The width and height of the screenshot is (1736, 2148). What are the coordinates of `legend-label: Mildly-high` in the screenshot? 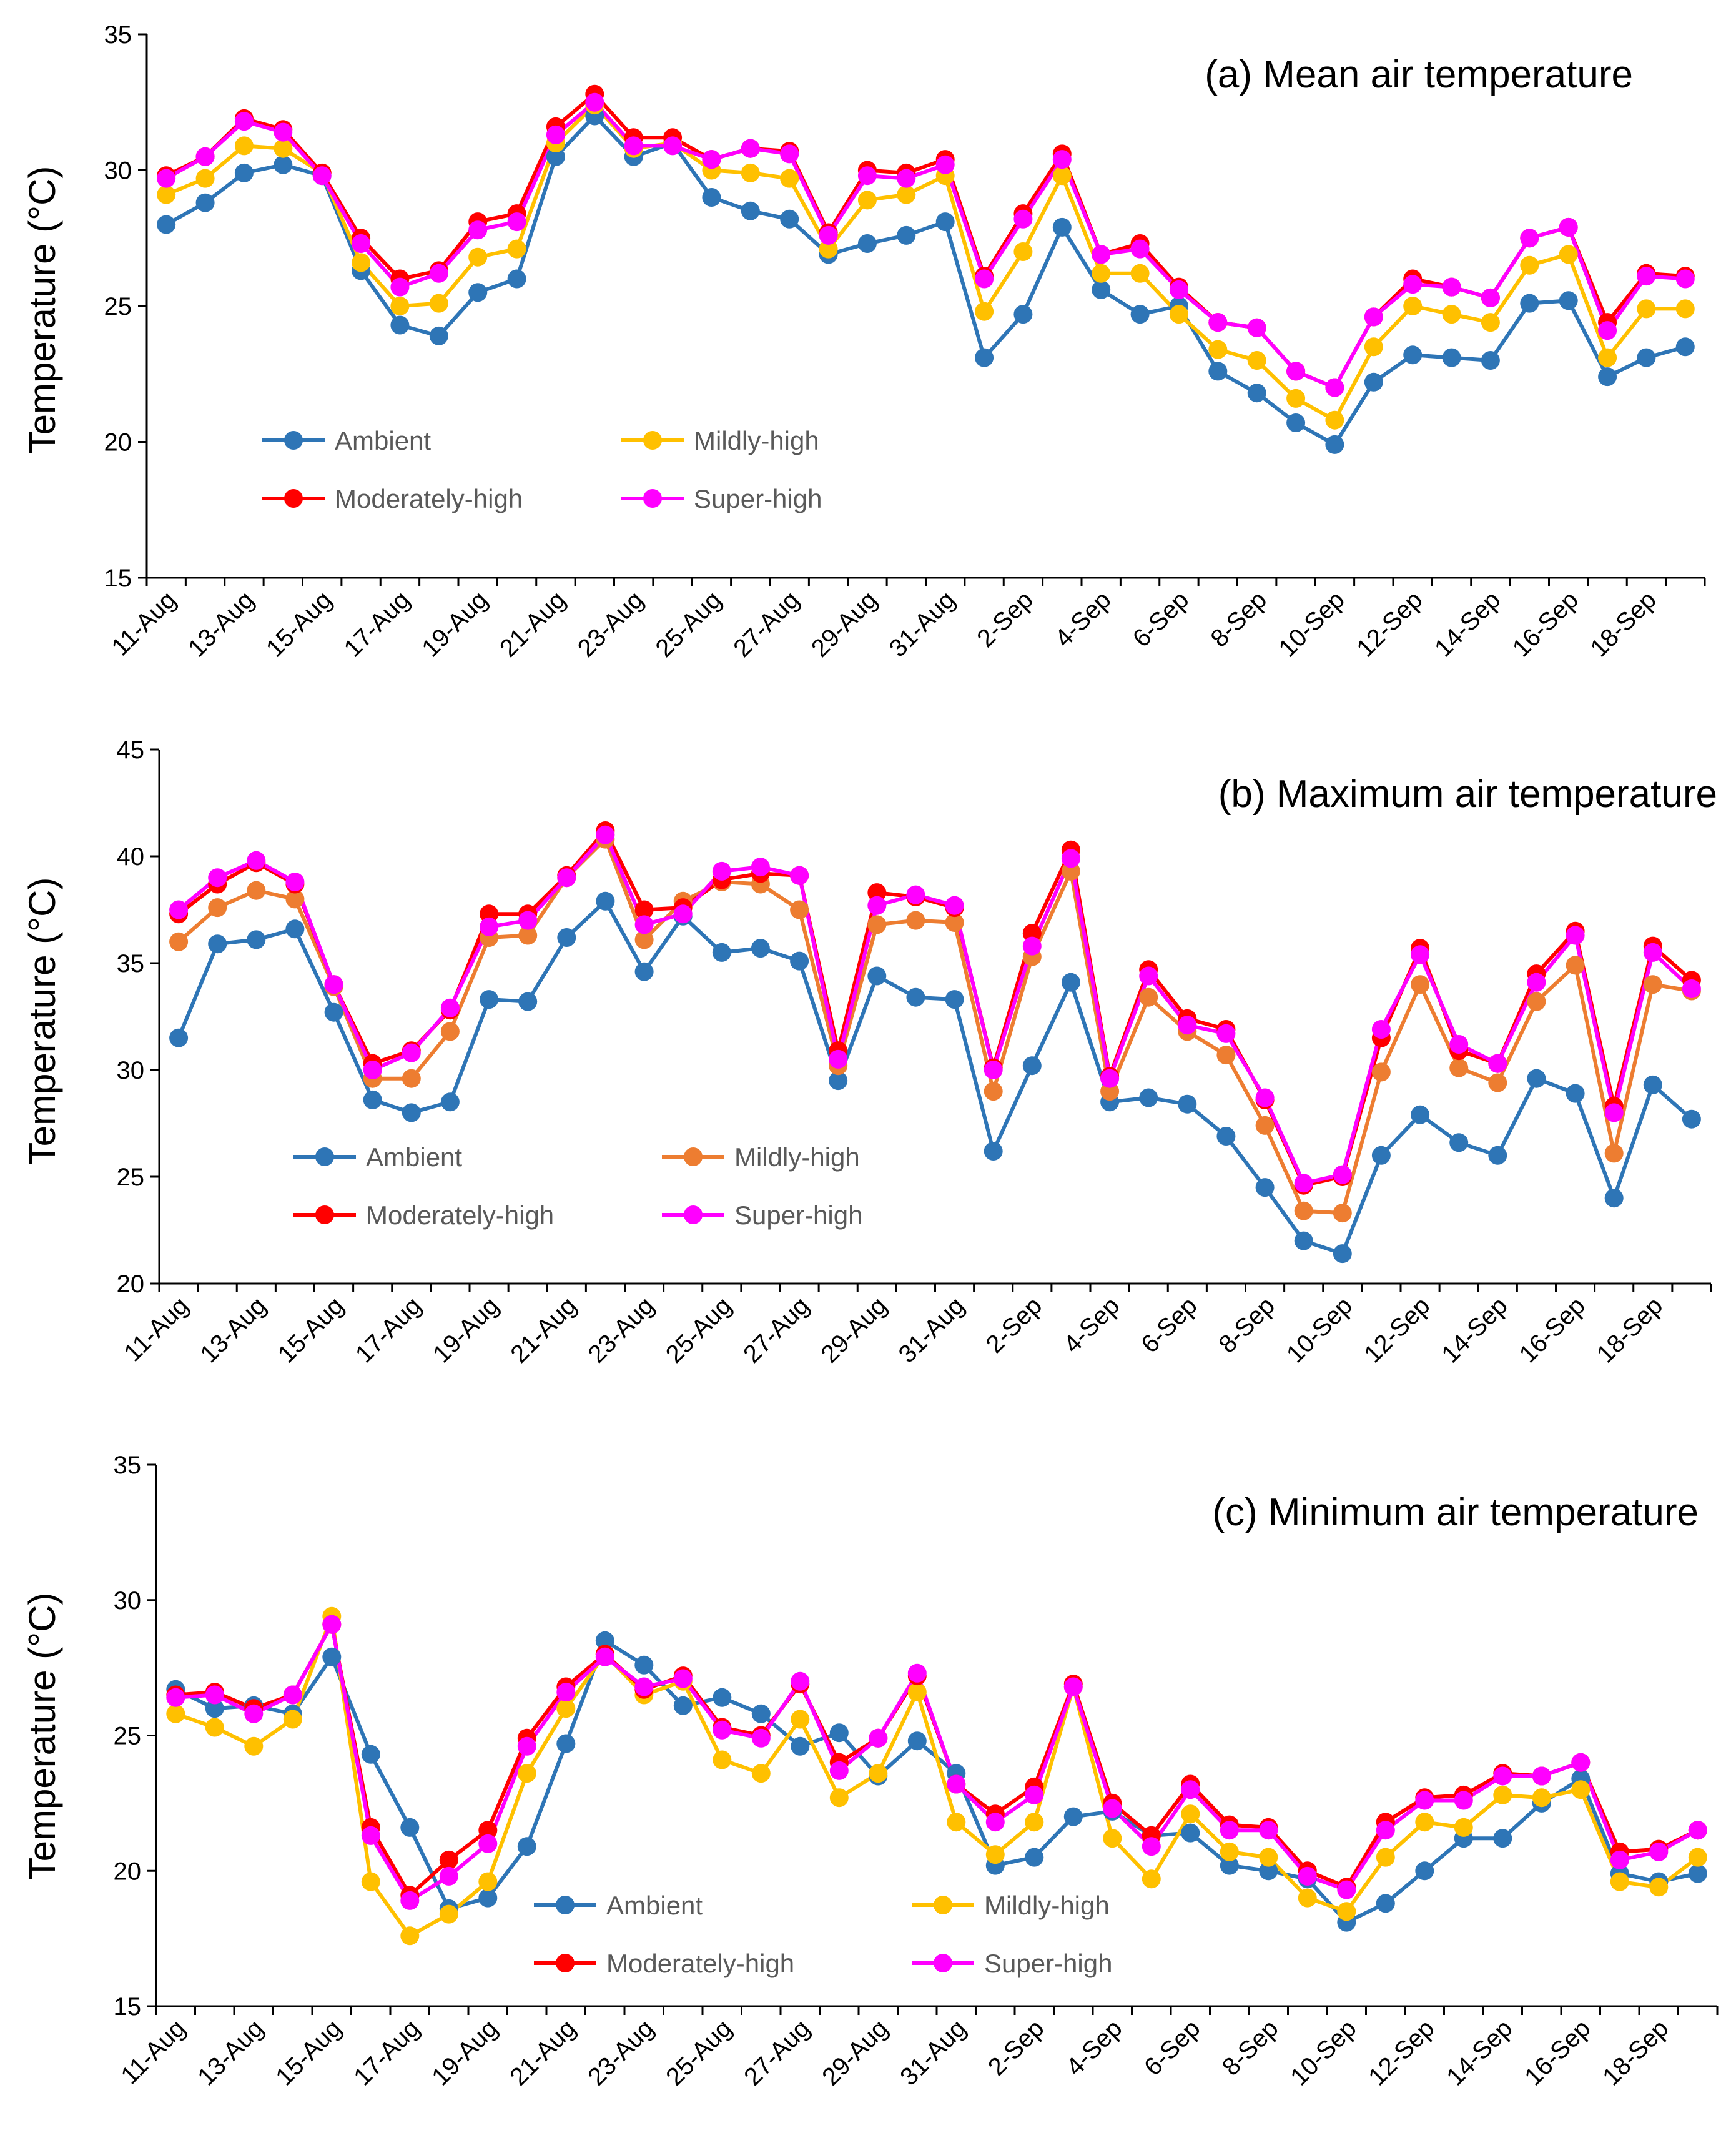 It's located at (797, 1157).